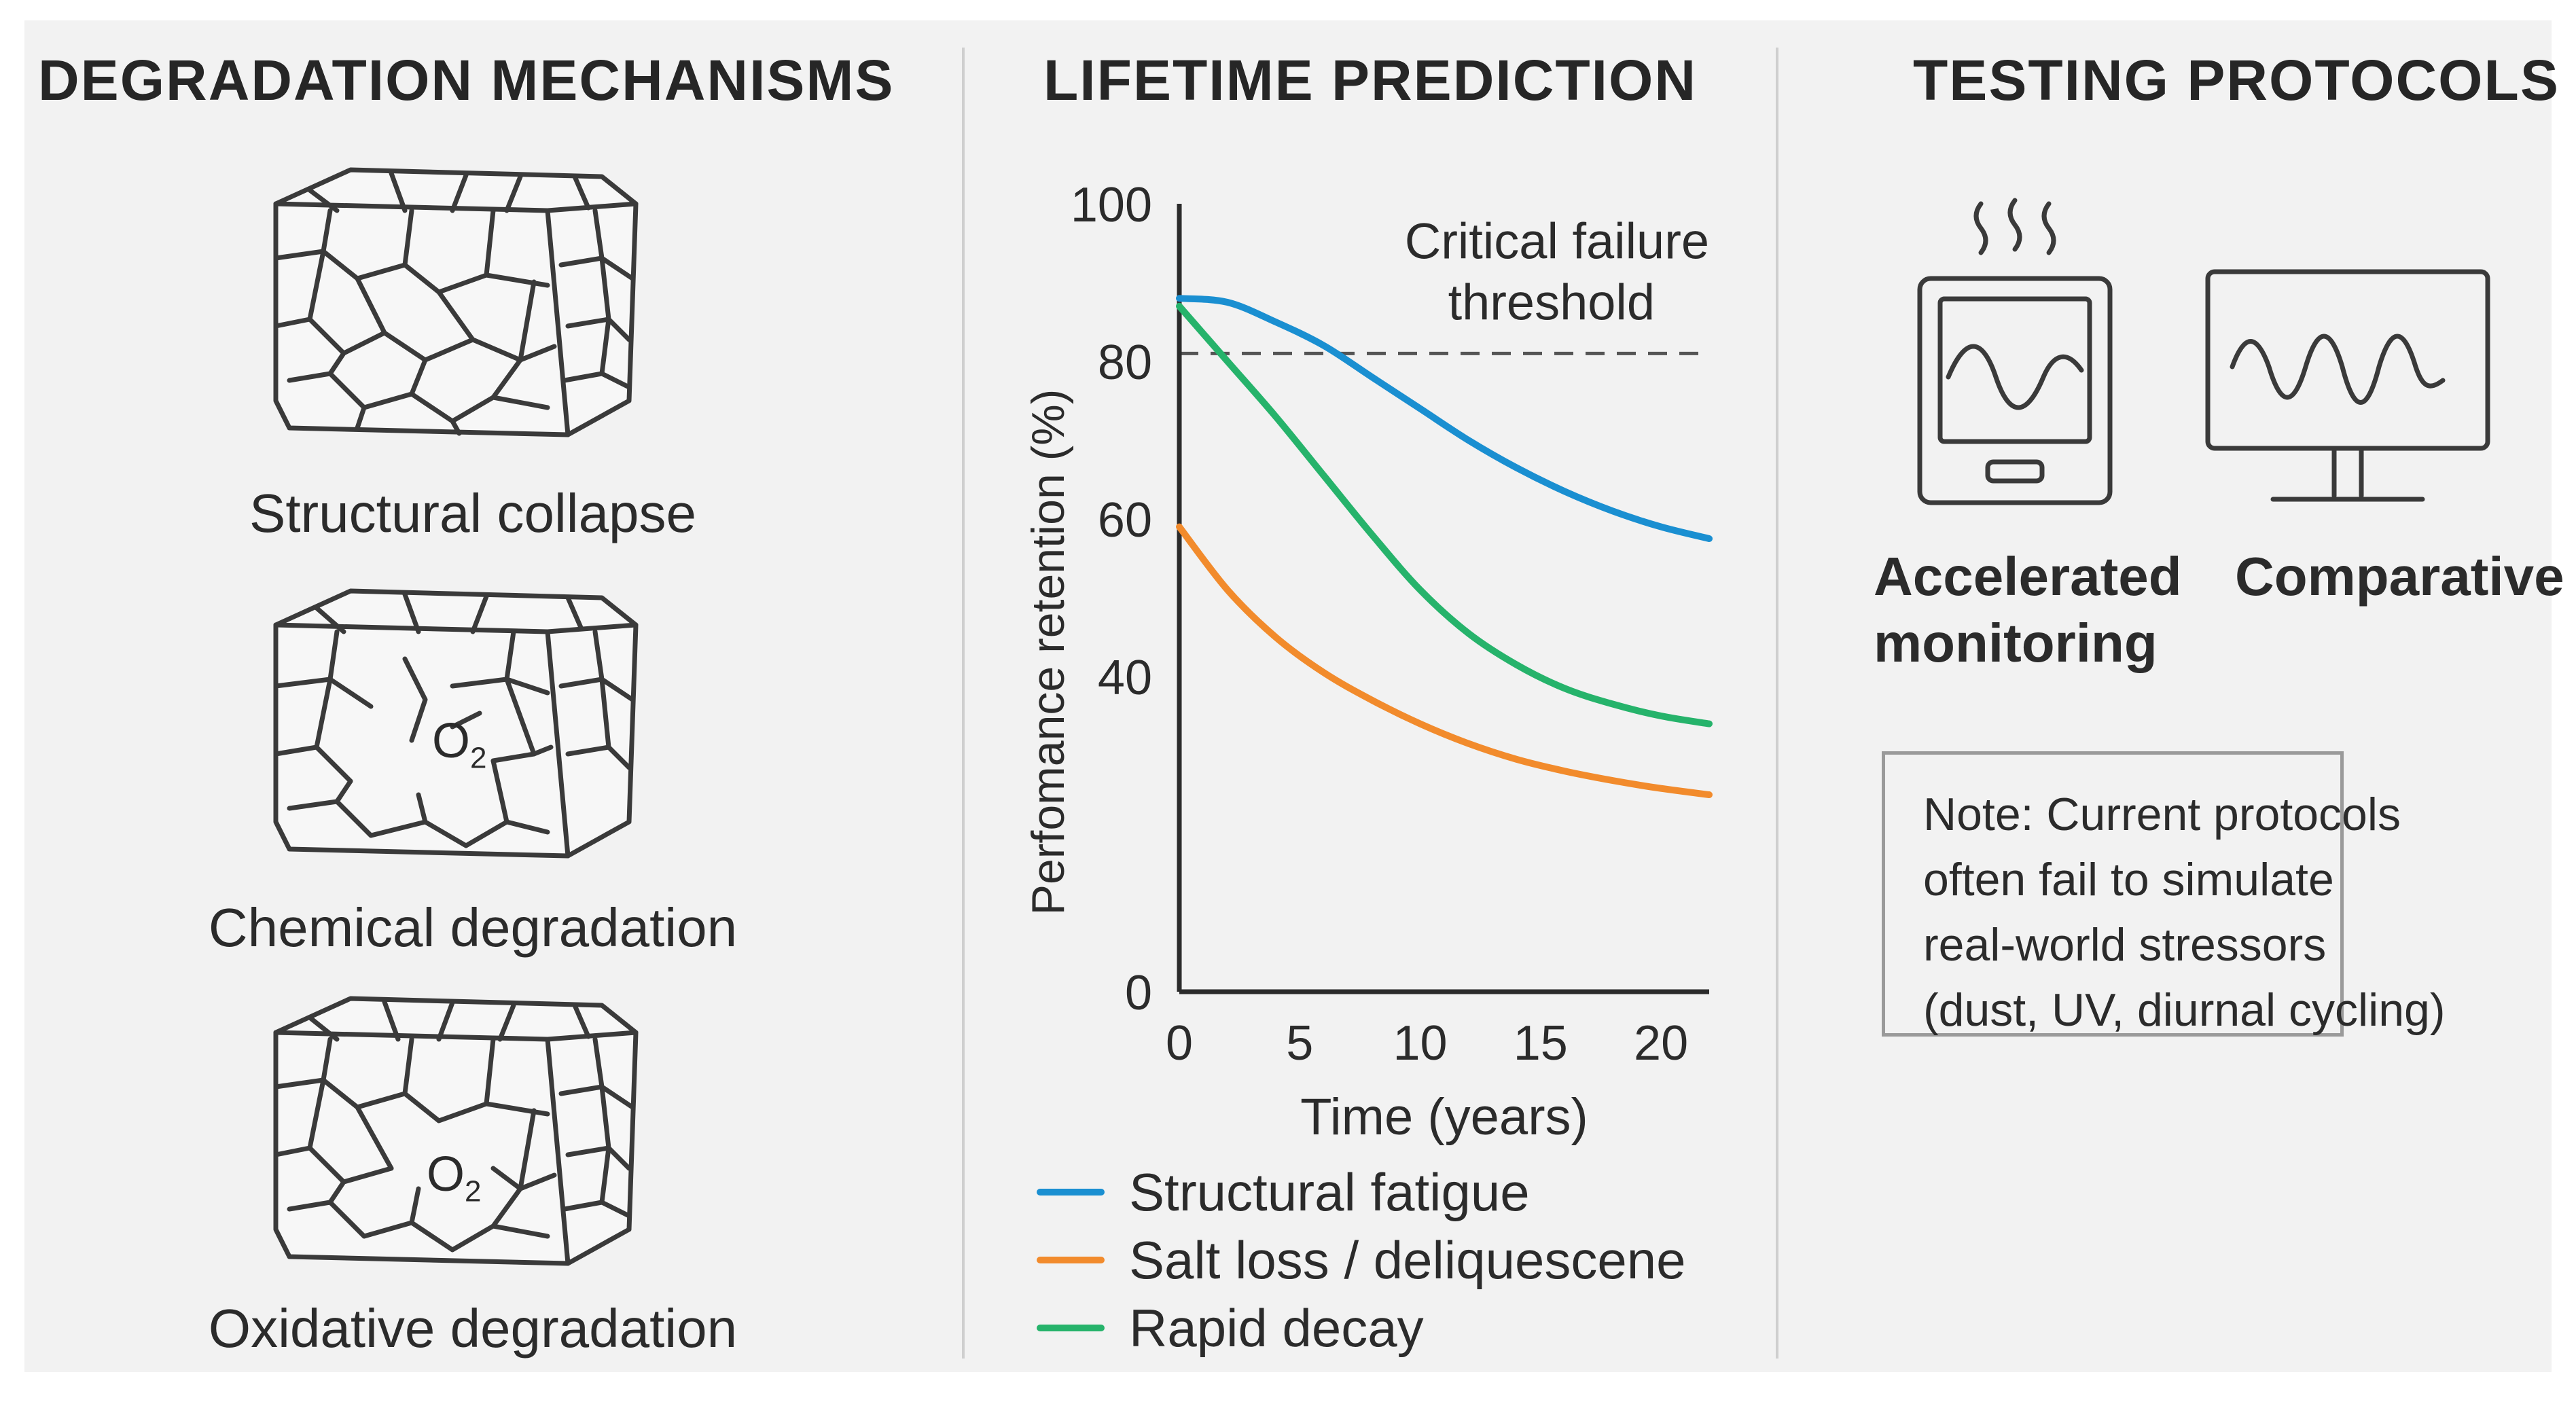 The width and height of the screenshot is (2576, 1402). I want to click on heated-monitor-icon, so click(2015, 353).